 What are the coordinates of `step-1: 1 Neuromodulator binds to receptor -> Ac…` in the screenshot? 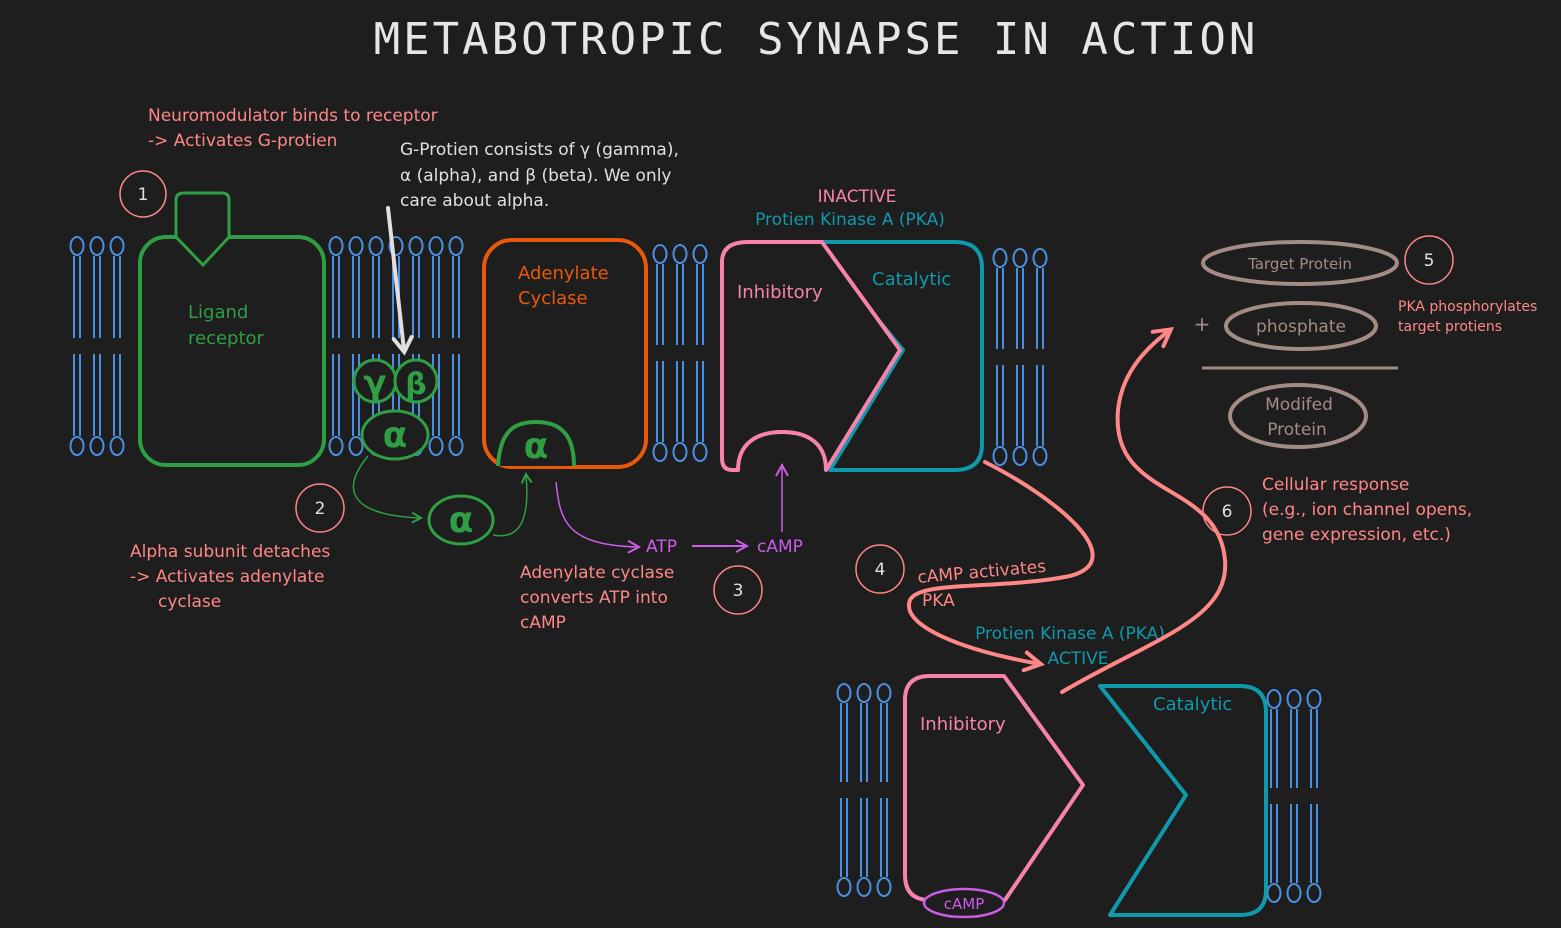 It's located at (278, 162).